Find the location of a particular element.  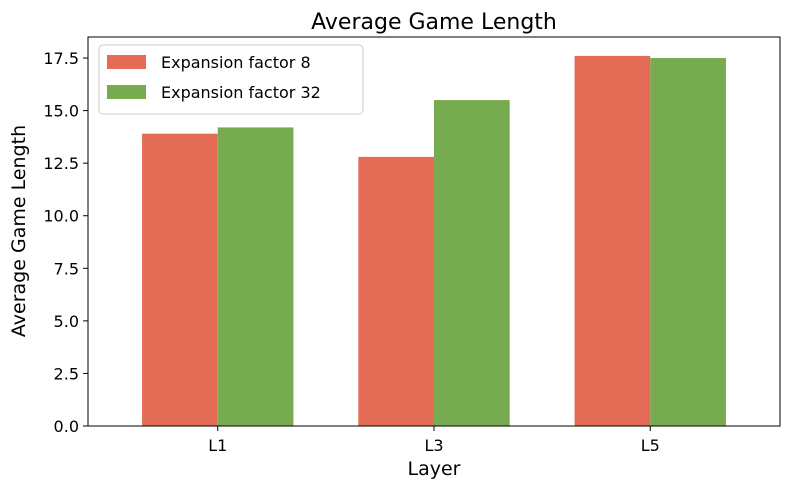

x-tick-label-L3: L3 is located at coordinates (433, 445).